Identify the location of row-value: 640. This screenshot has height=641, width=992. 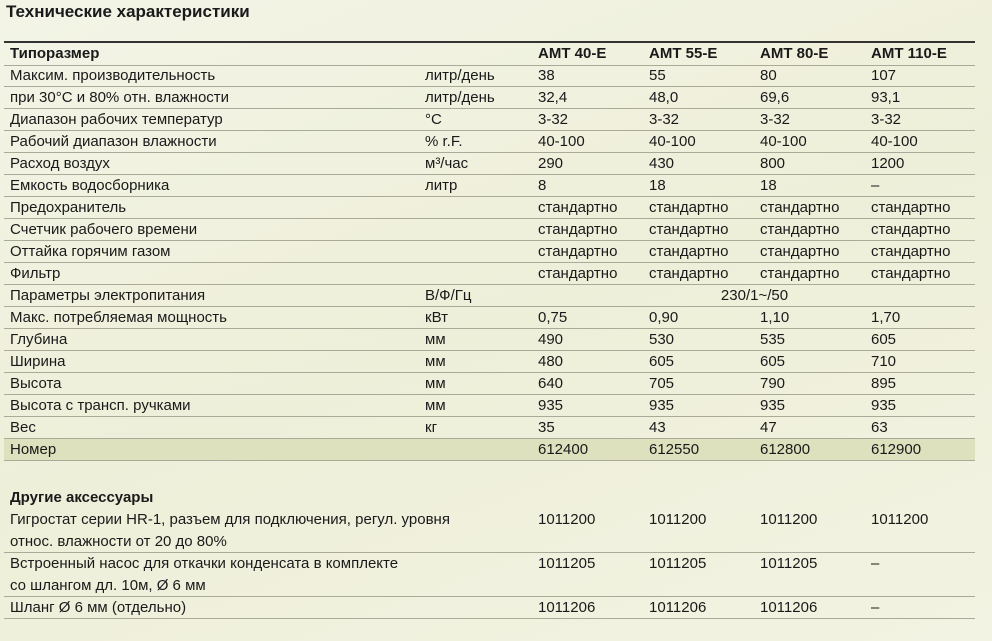
(551, 383).